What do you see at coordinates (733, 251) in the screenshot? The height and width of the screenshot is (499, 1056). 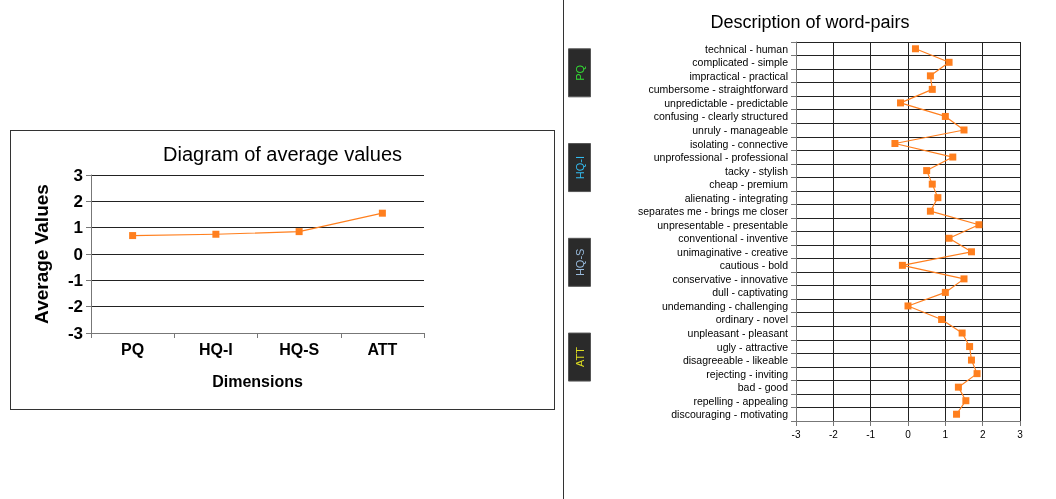 I see `y-tick-label: unimaginative - creative` at bounding box center [733, 251].